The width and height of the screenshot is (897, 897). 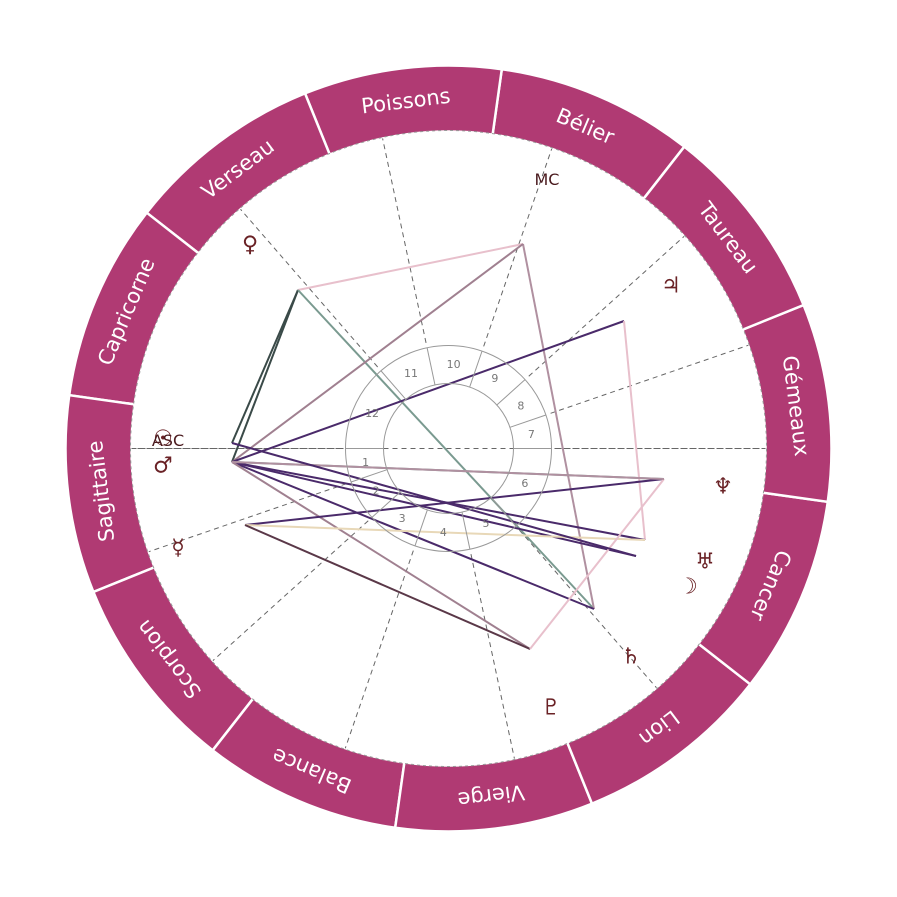 I want to click on sign-segment, so click(x=723, y=238).